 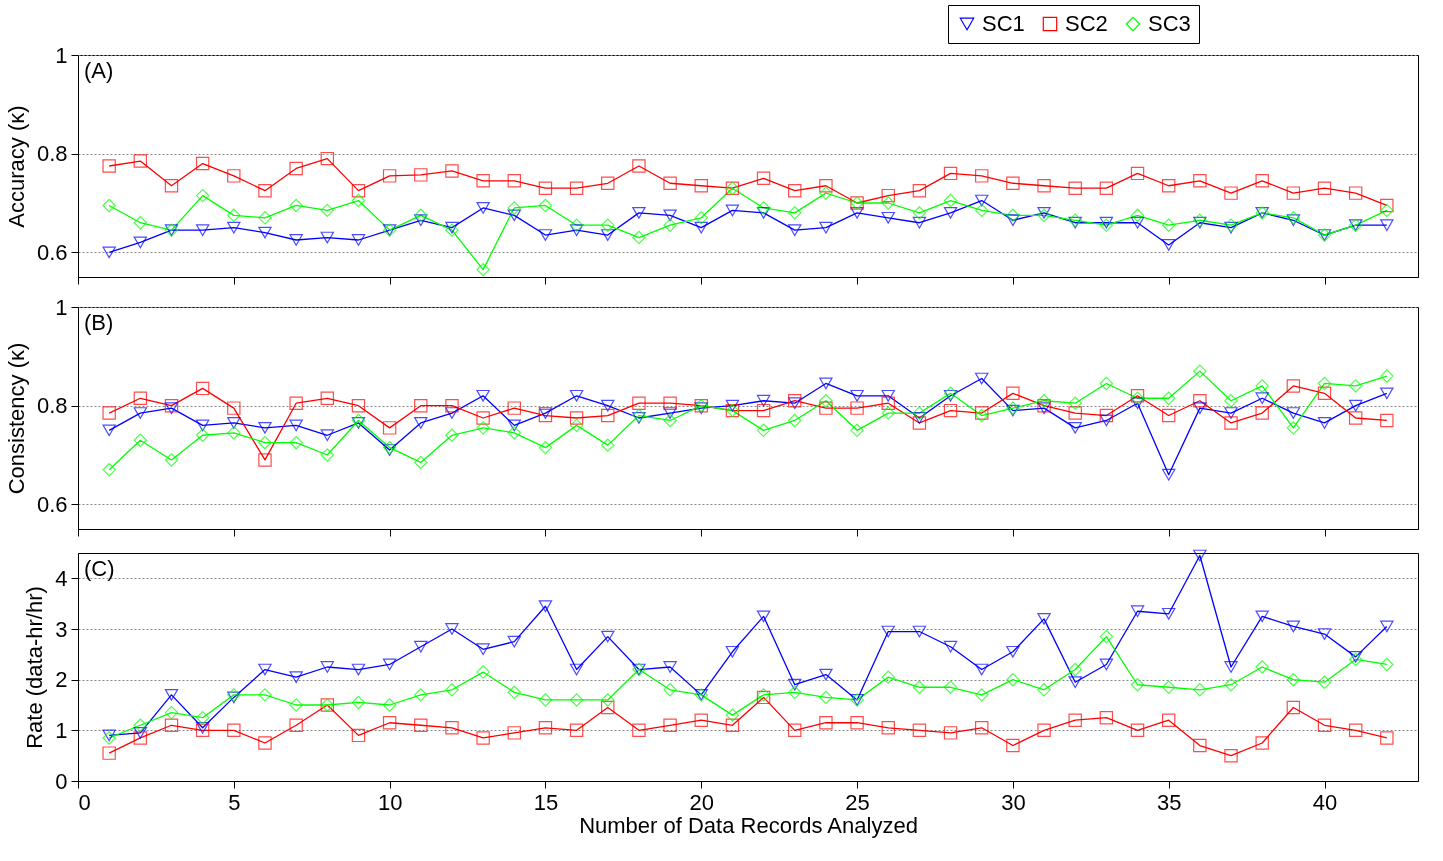 What do you see at coordinates (16, 166) in the screenshot?
I see `y-axis-title: Accuracy (κ)` at bounding box center [16, 166].